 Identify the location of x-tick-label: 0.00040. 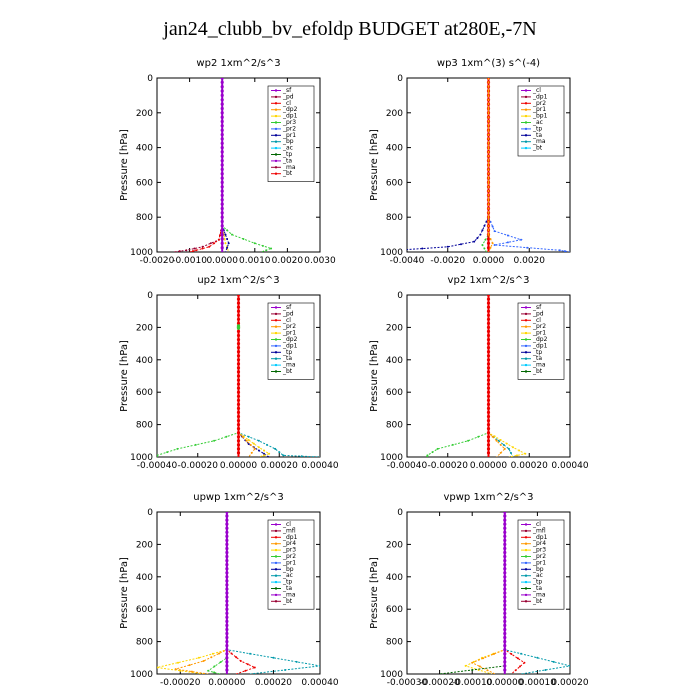
(319, 683).